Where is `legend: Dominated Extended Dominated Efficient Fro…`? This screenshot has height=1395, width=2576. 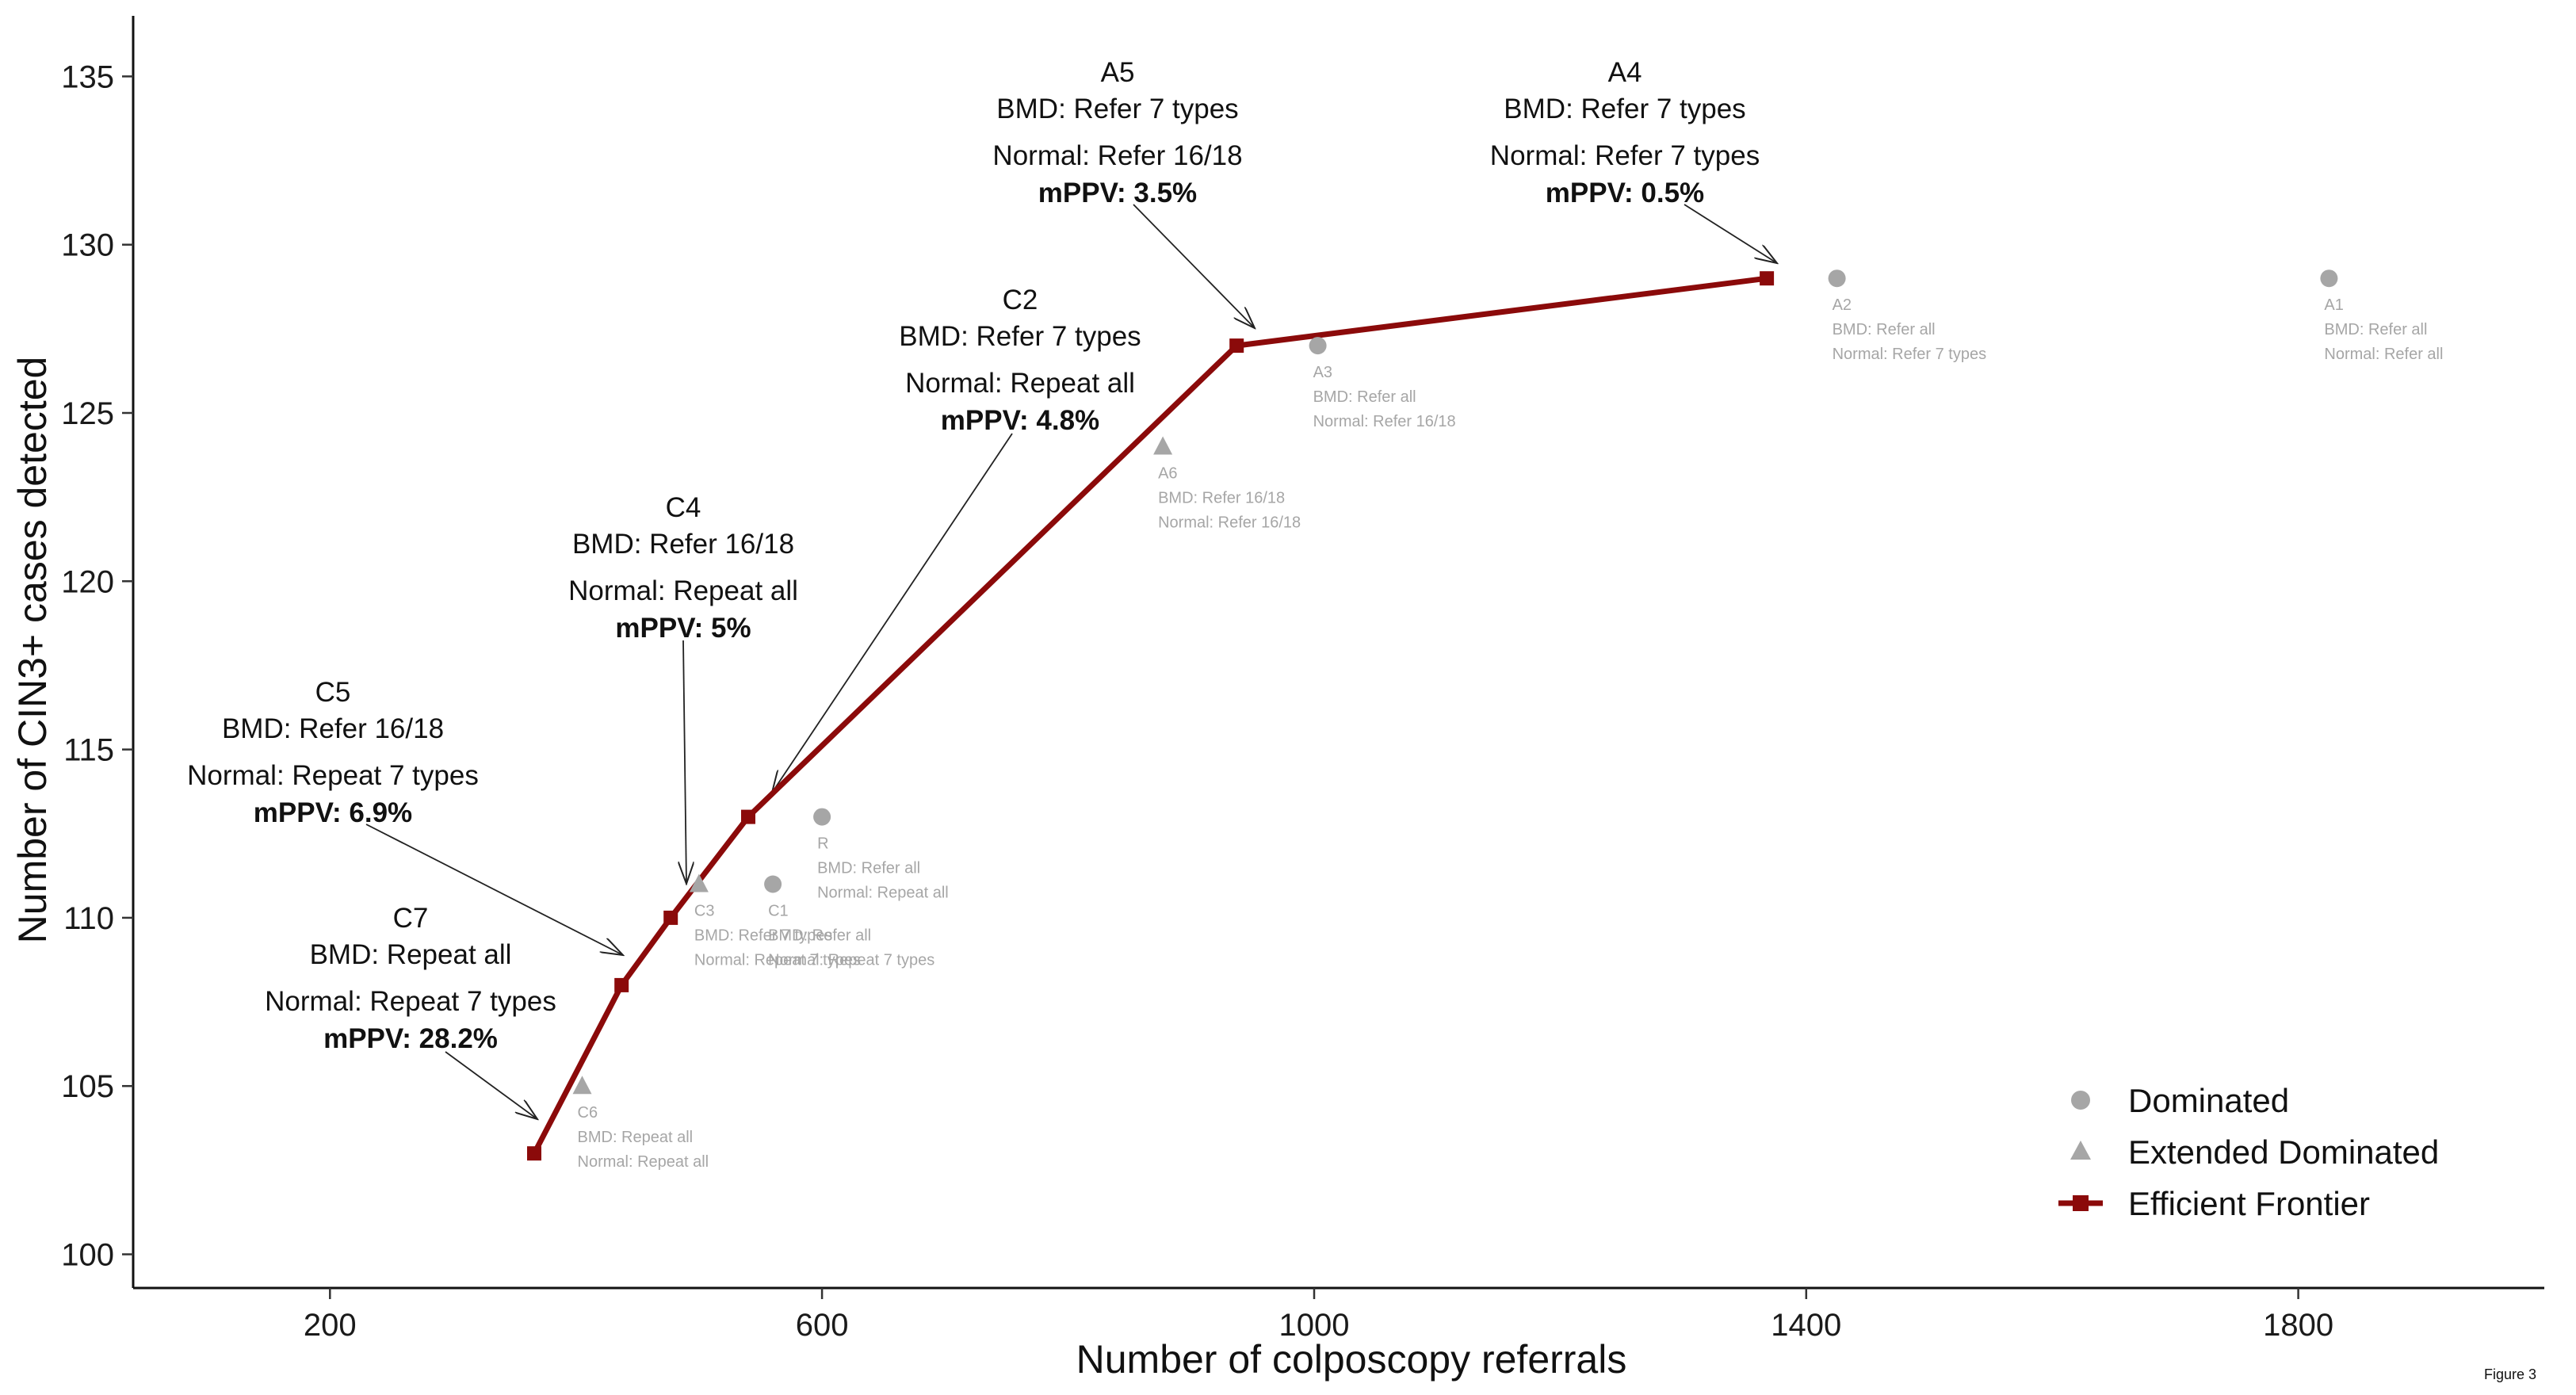 legend: Dominated Extended Dominated Efficient Fro… is located at coordinates (2248, 1152).